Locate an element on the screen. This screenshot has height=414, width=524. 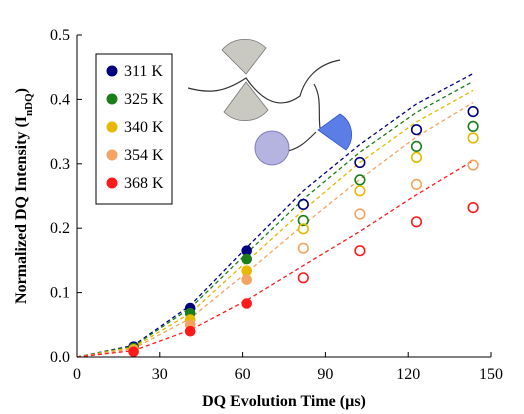
y-axis-title-subscript: nDQ is located at coordinates (29, 104).